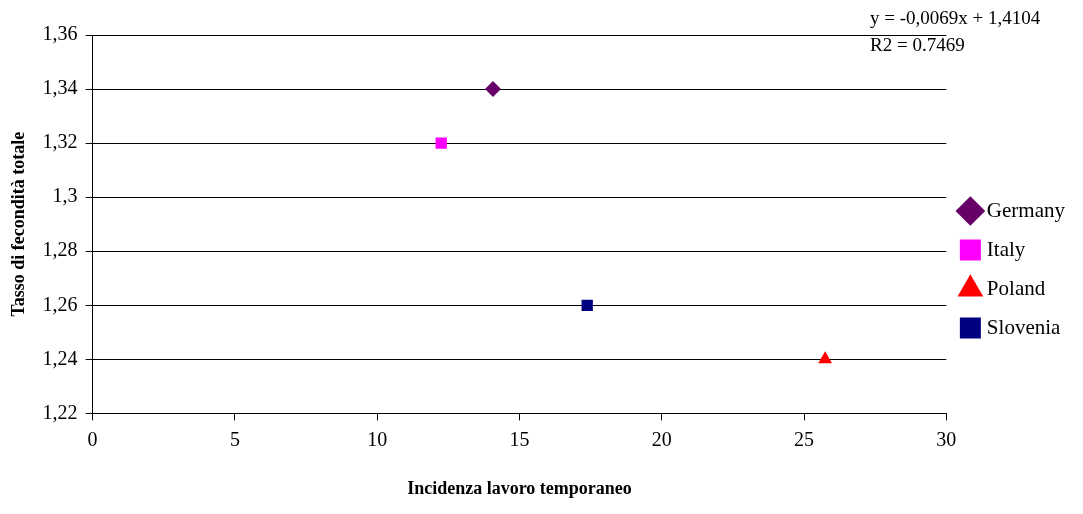 This screenshot has width=1083, height=514. I want to click on legend-label: Germany, so click(1026, 209).